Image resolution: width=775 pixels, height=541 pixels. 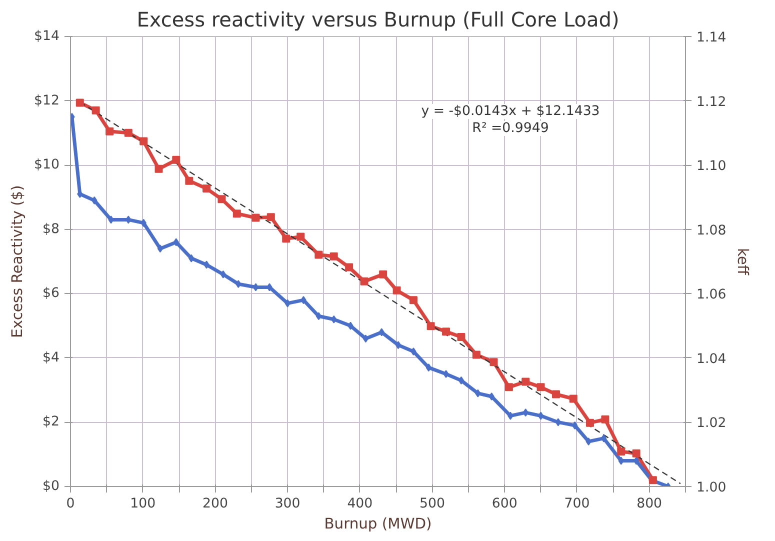 What do you see at coordinates (17, 261) in the screenshot?
I see `y-axis-title: Excess Reactivity ($)` at bounding box center [17, 261].